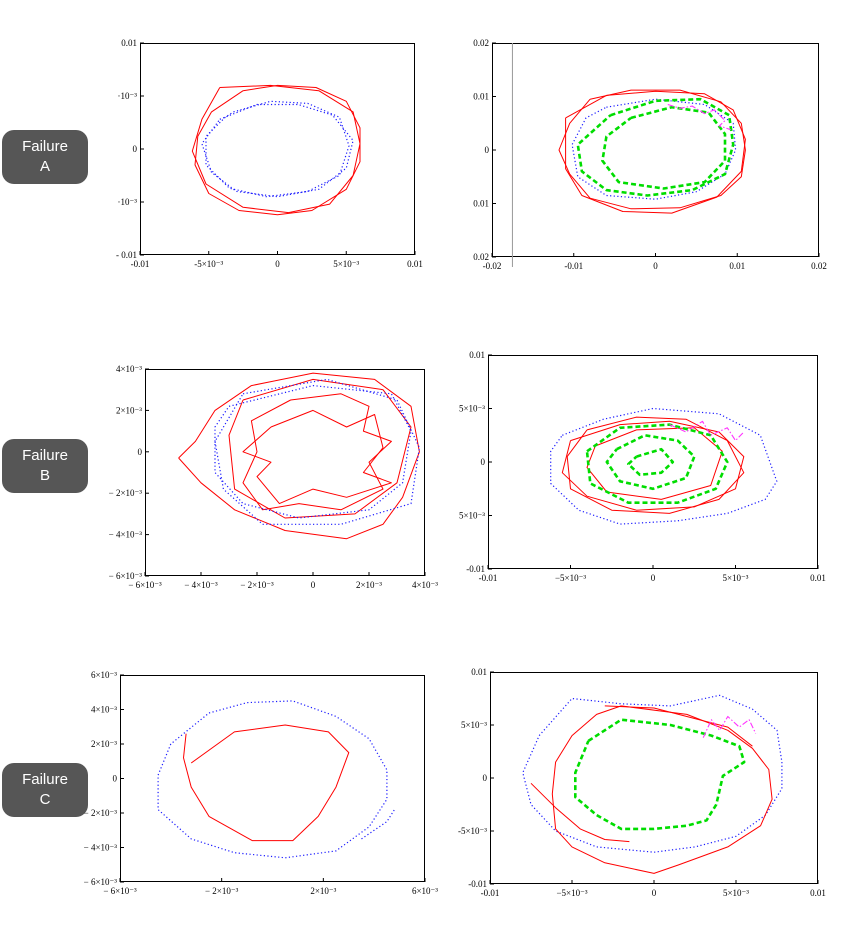 The image size is (842, 925). What do you see at coordinates (44, 475) in the screenshot?
I see `badge-line2: B` at bounding box center [44, 475].